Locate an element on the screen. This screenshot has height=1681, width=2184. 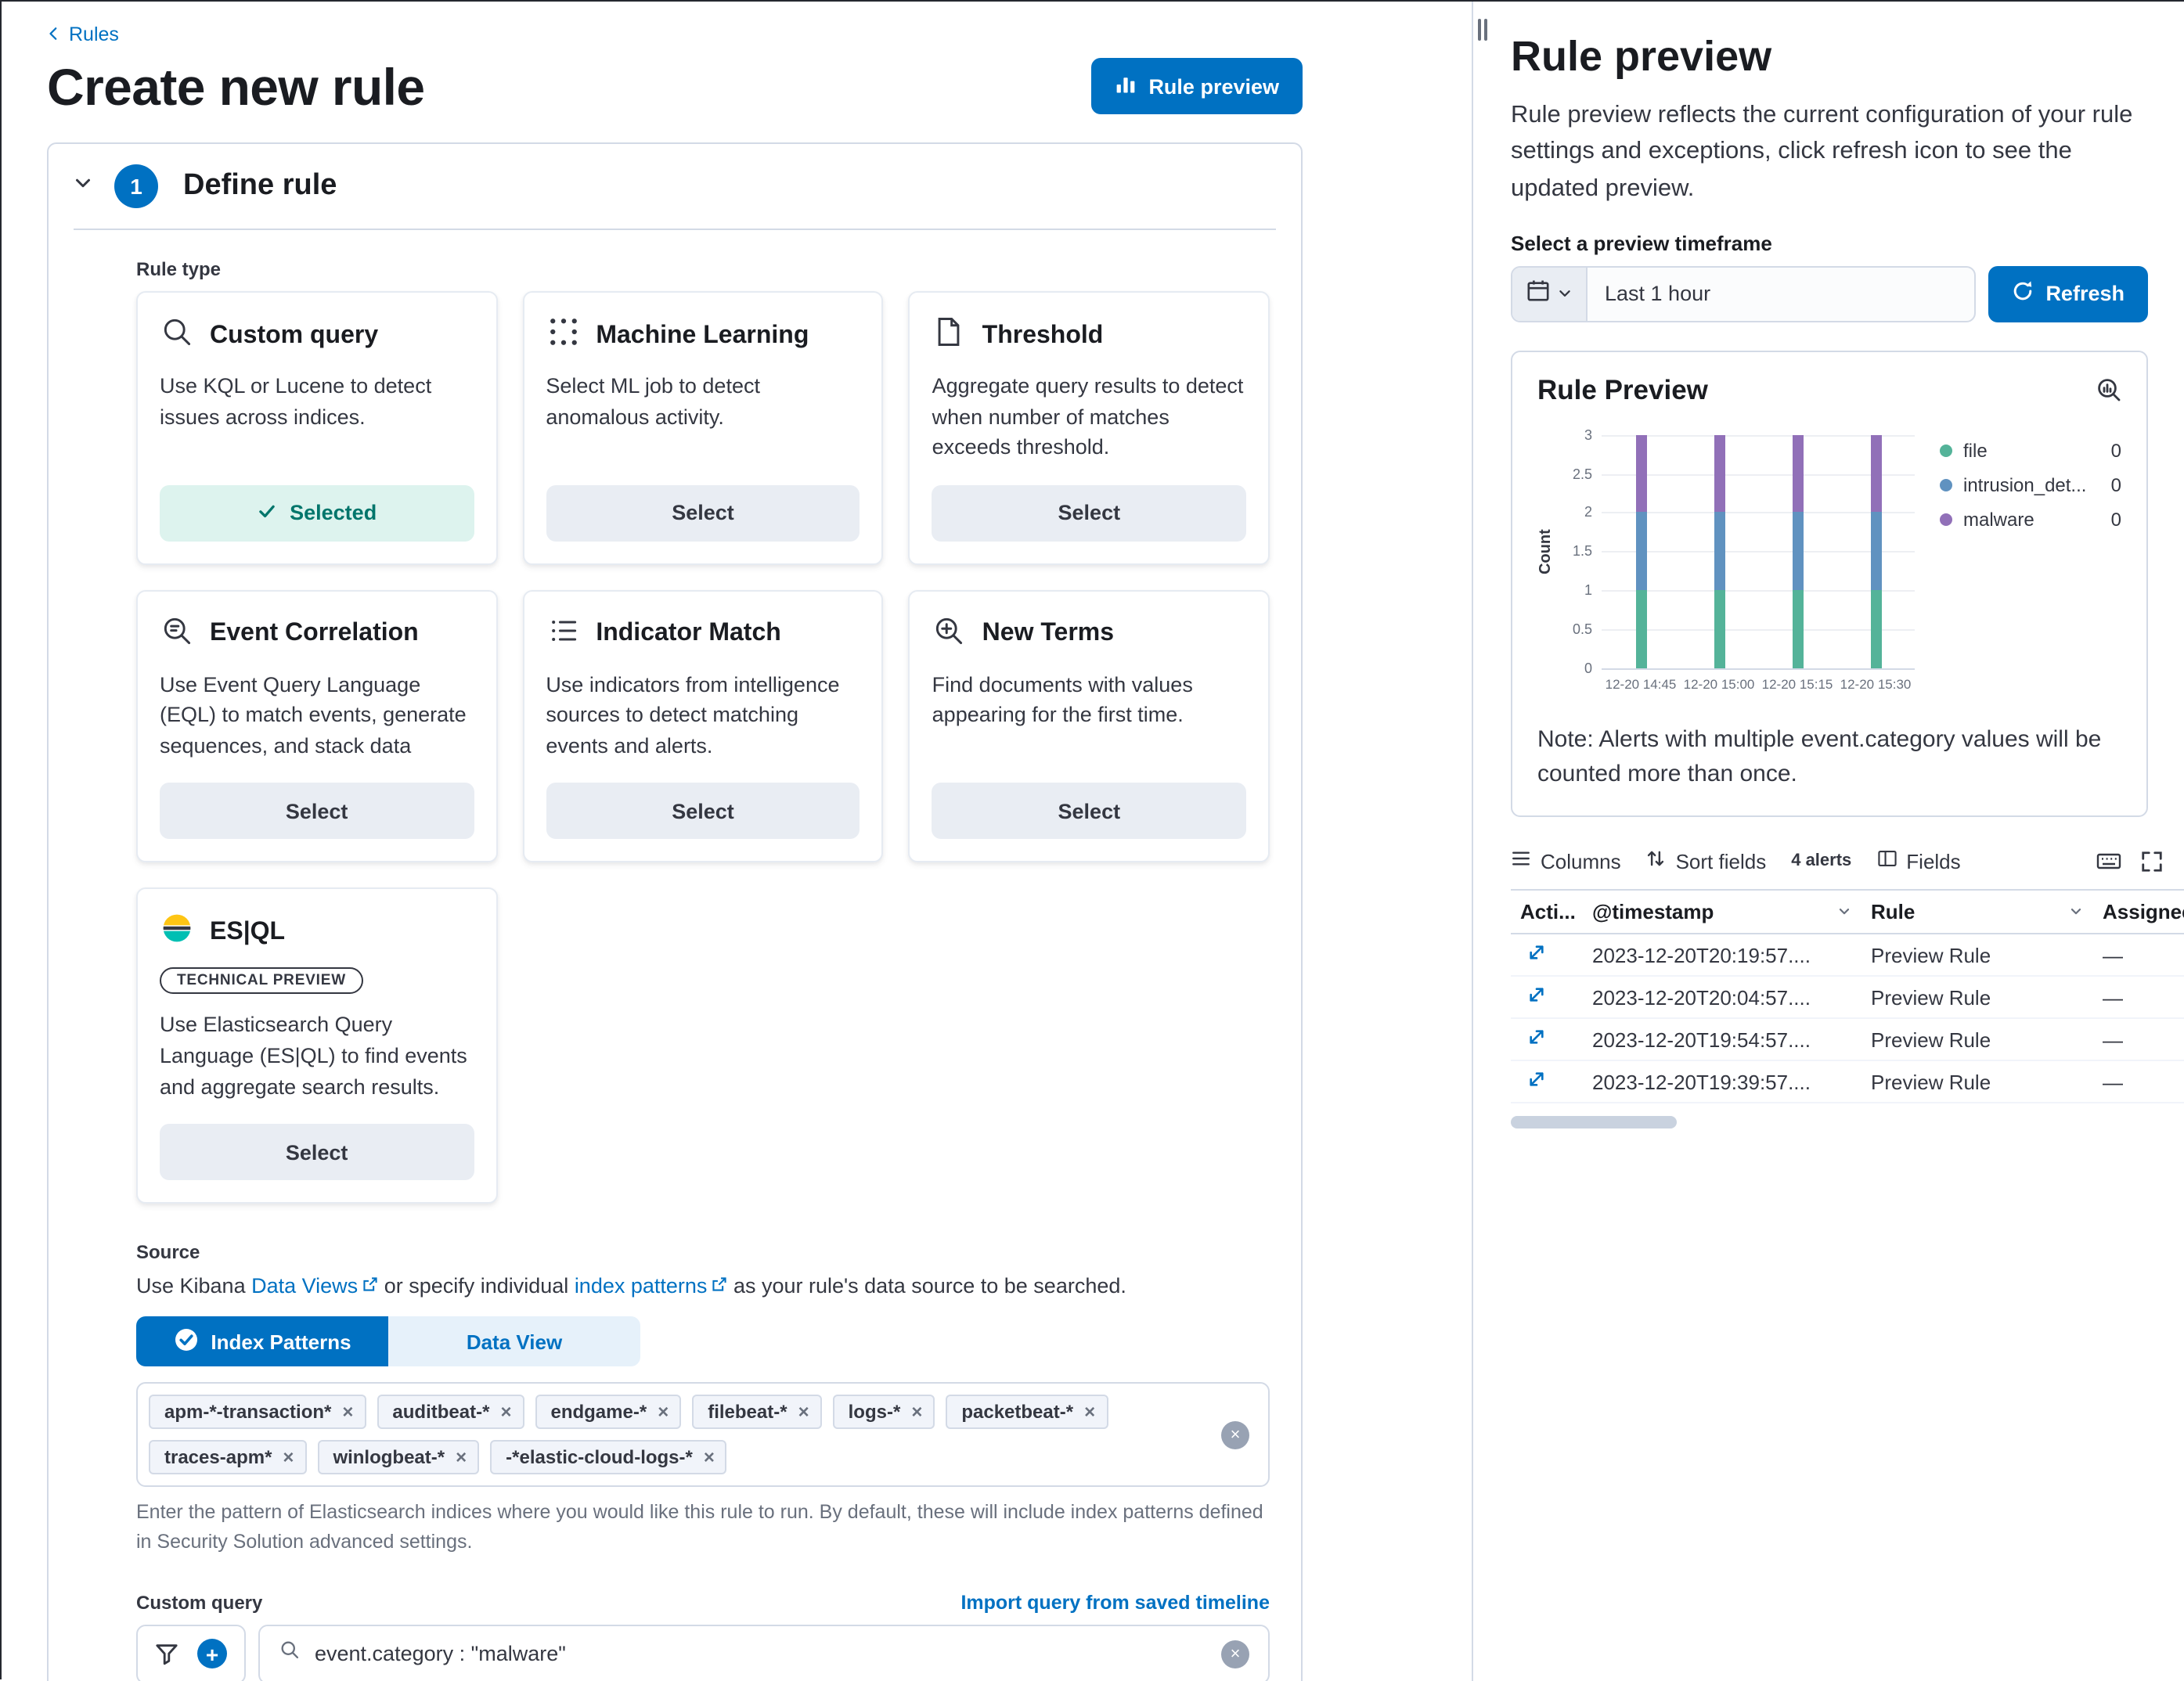
horizontal-scrollbar-thumb is located at coordinates (1594, 1122).